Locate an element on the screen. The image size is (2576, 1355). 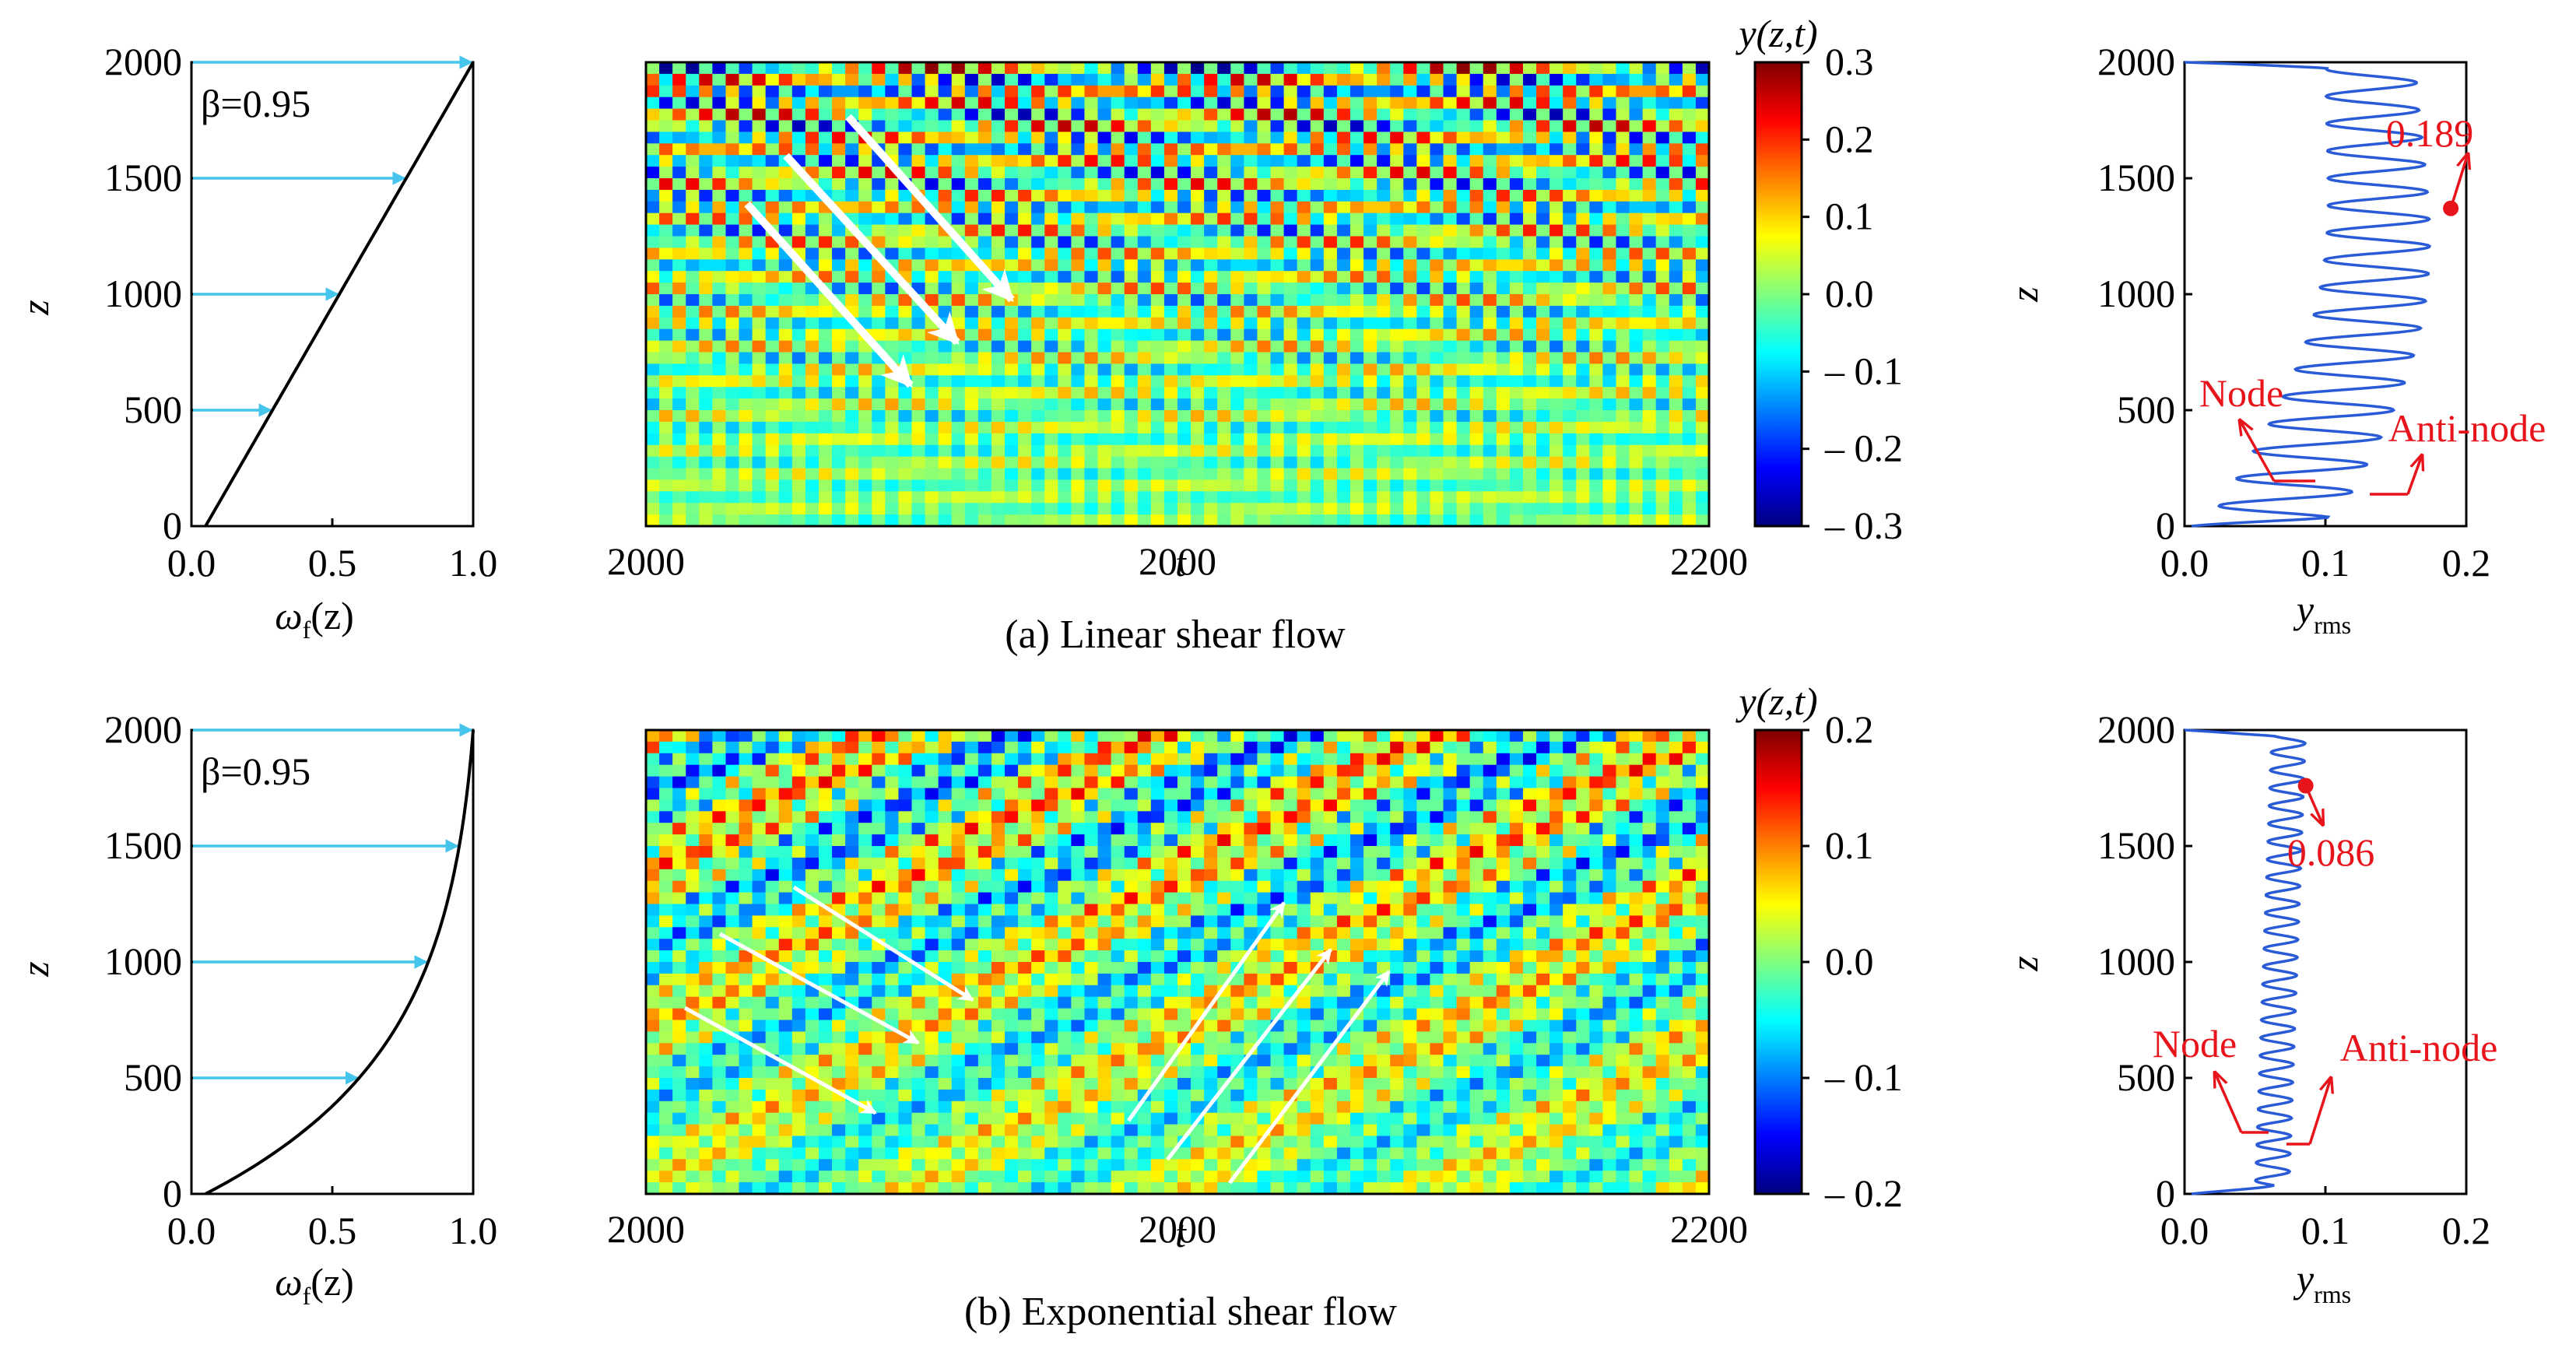
y-tick-label: 0 is located at coordinates (173, 525).